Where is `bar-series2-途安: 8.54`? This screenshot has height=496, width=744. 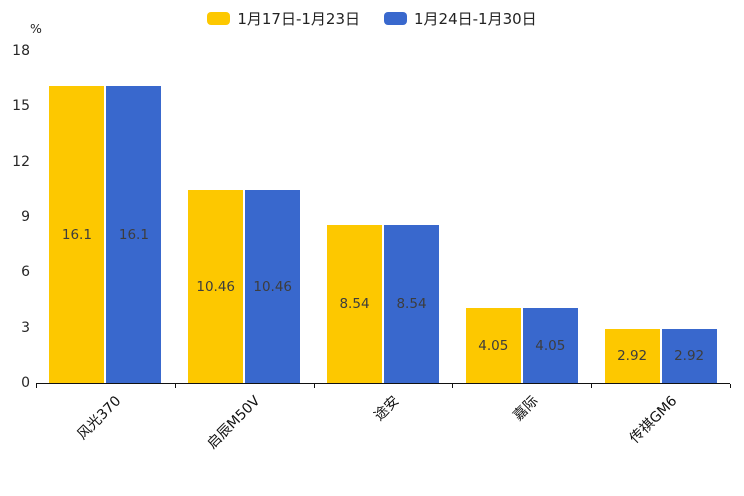 bar-series2-途安: 8.54 is located at coordinates (411, 304).